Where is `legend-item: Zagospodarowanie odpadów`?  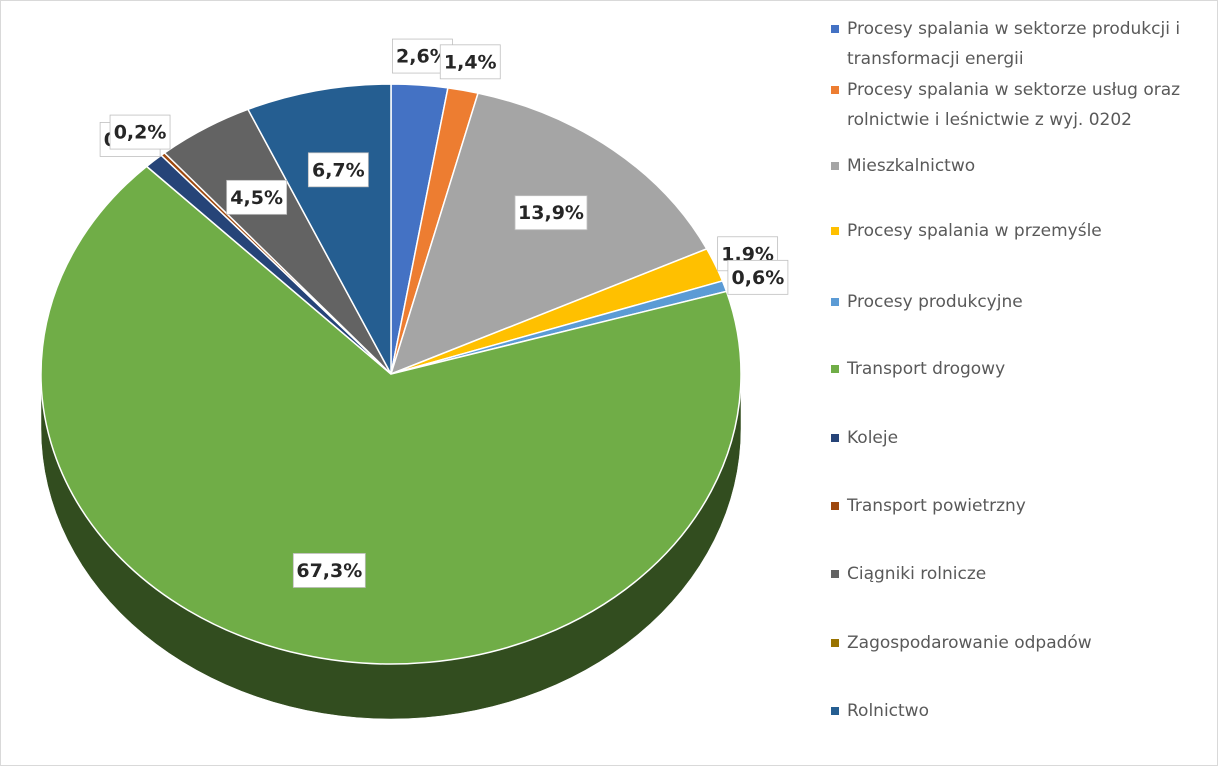 legend-item: Zagospodarowanie odpadów is located at coordinates (1021, 643).